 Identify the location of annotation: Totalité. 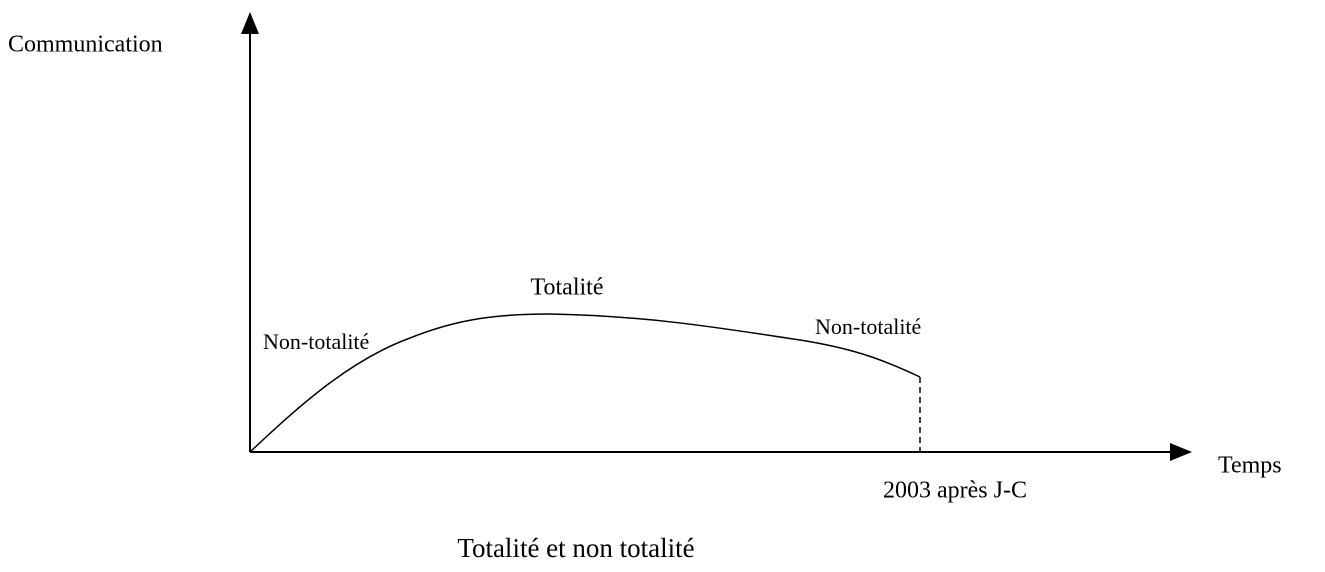
(567, 288).